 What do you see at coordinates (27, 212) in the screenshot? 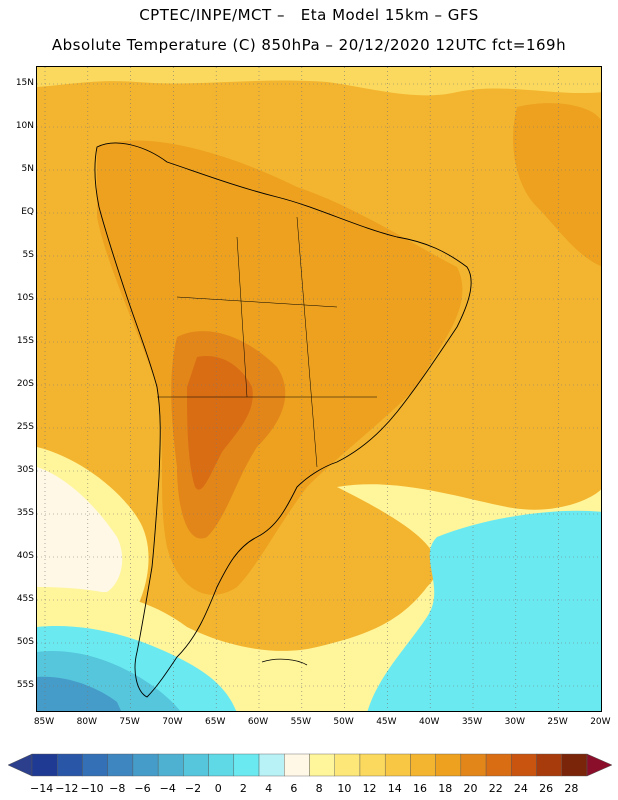
I see `lat-tick-label: EQ` at bounding box center [27, 212].